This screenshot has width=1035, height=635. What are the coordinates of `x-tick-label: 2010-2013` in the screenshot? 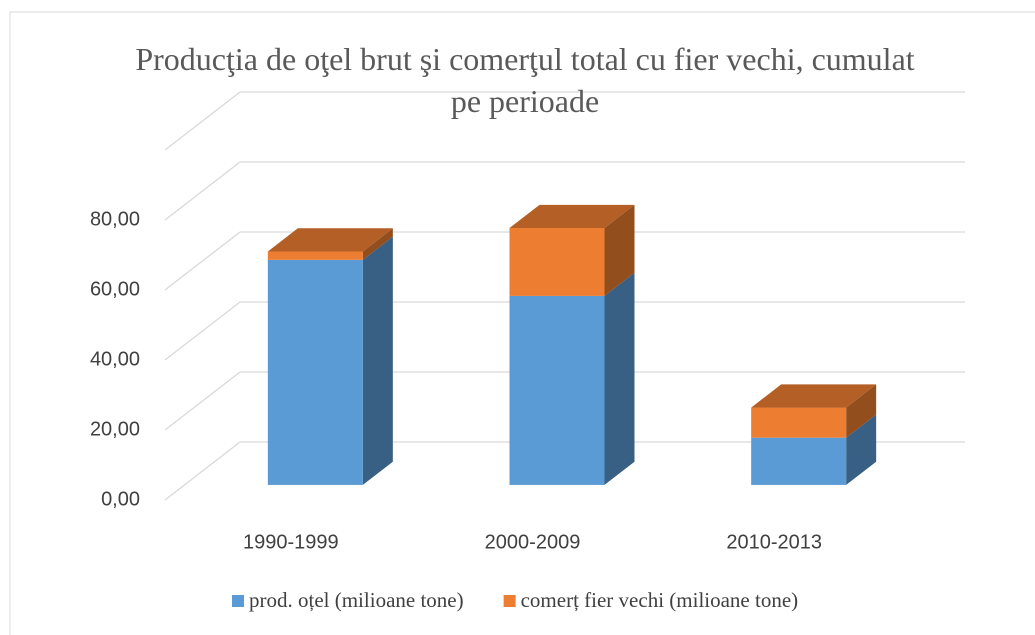 It's located at (774, 542).